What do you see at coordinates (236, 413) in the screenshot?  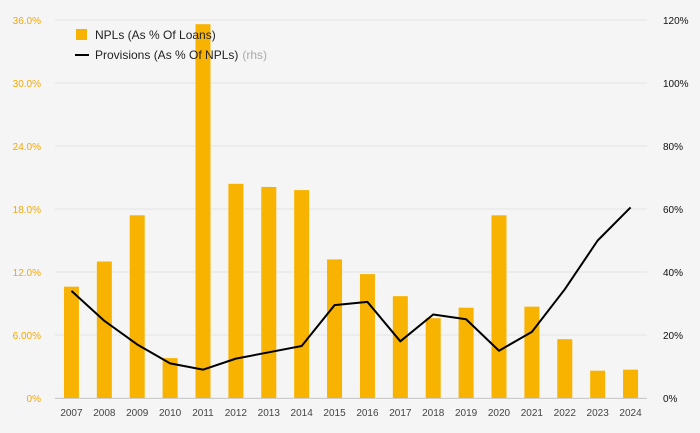 I see `x-tick-label: 2012` at bounding box center [236, 413].